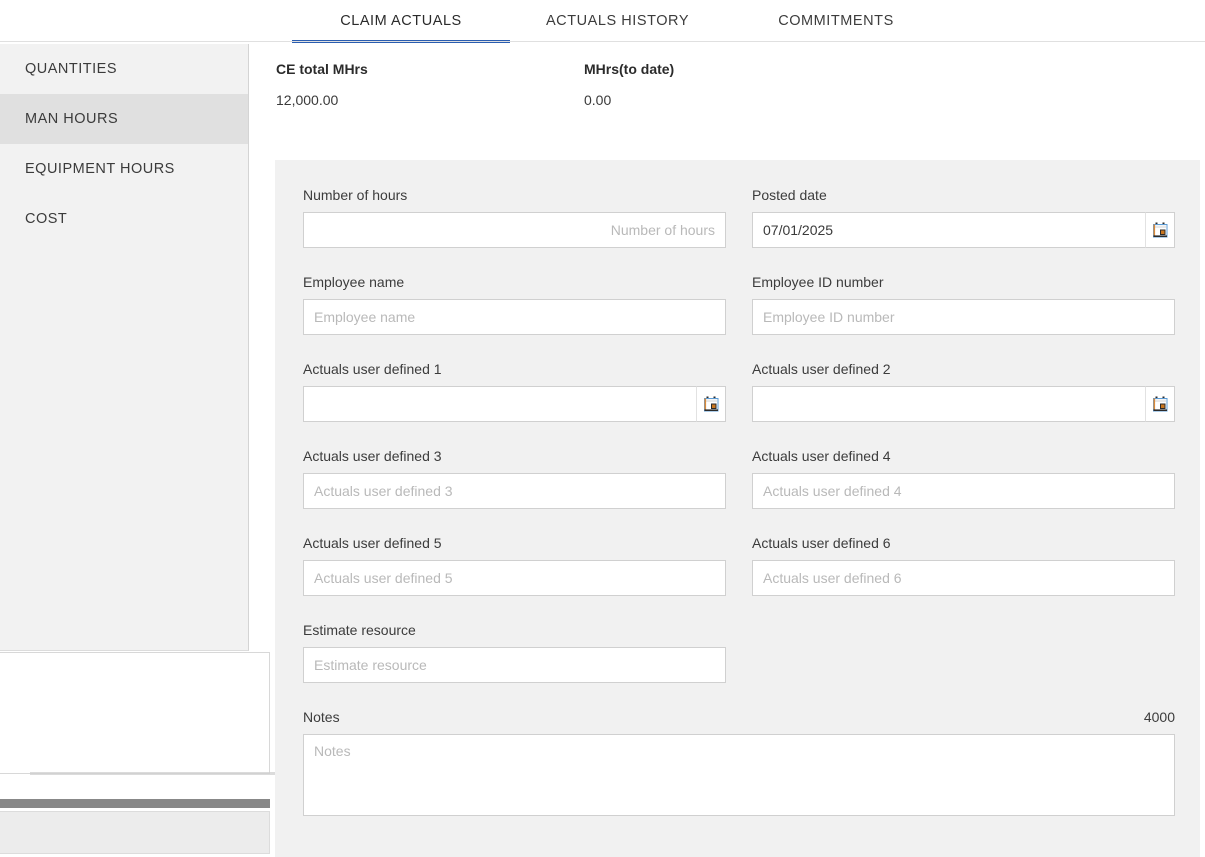  Describe the element at coordinates (355, 195) in the screenshot. I see `number-of-hours-label: Number of hours` at that location.